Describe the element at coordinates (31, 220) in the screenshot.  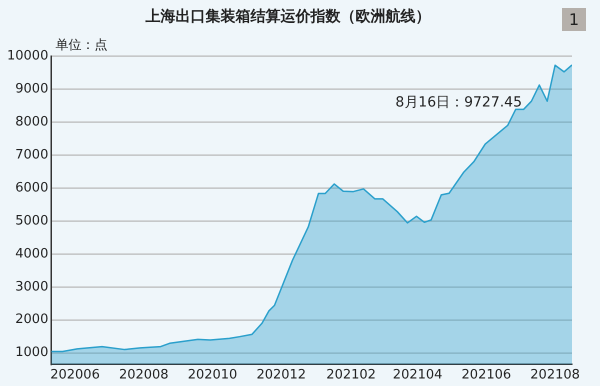
I see `y-tick-label: 5000` at that location.